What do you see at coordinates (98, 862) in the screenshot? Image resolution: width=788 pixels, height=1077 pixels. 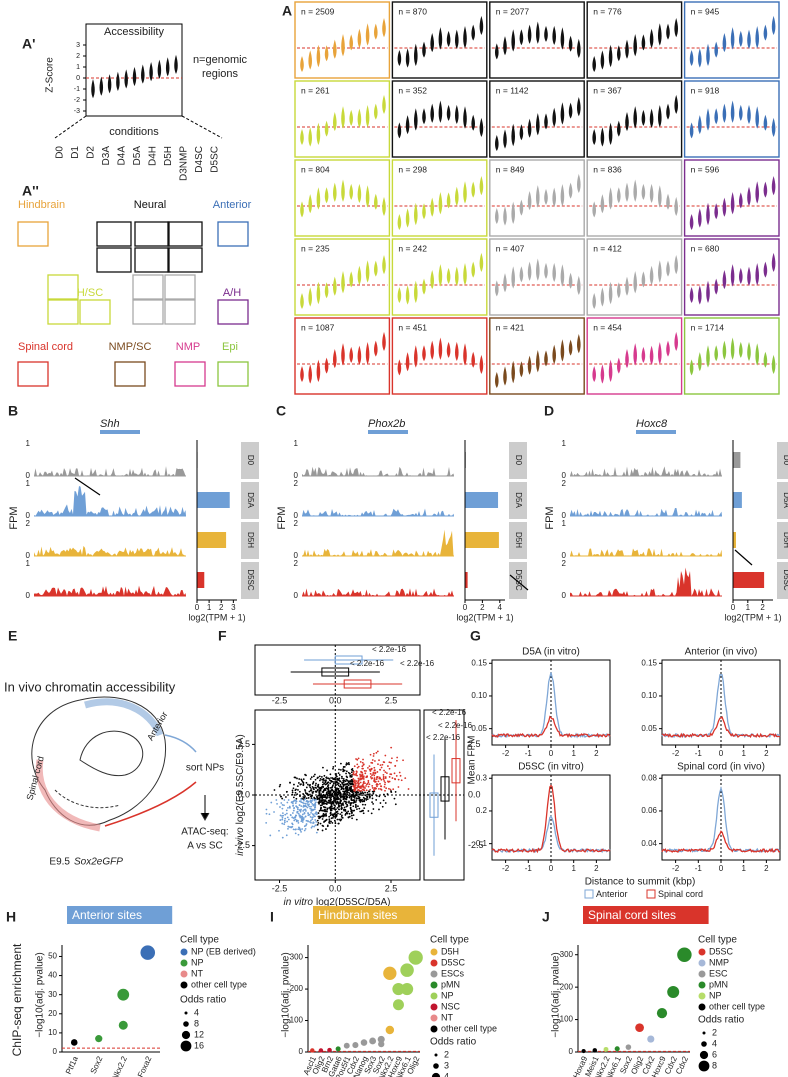 I see `caption: Sox2eGFP` at bounding box center [98, 862].